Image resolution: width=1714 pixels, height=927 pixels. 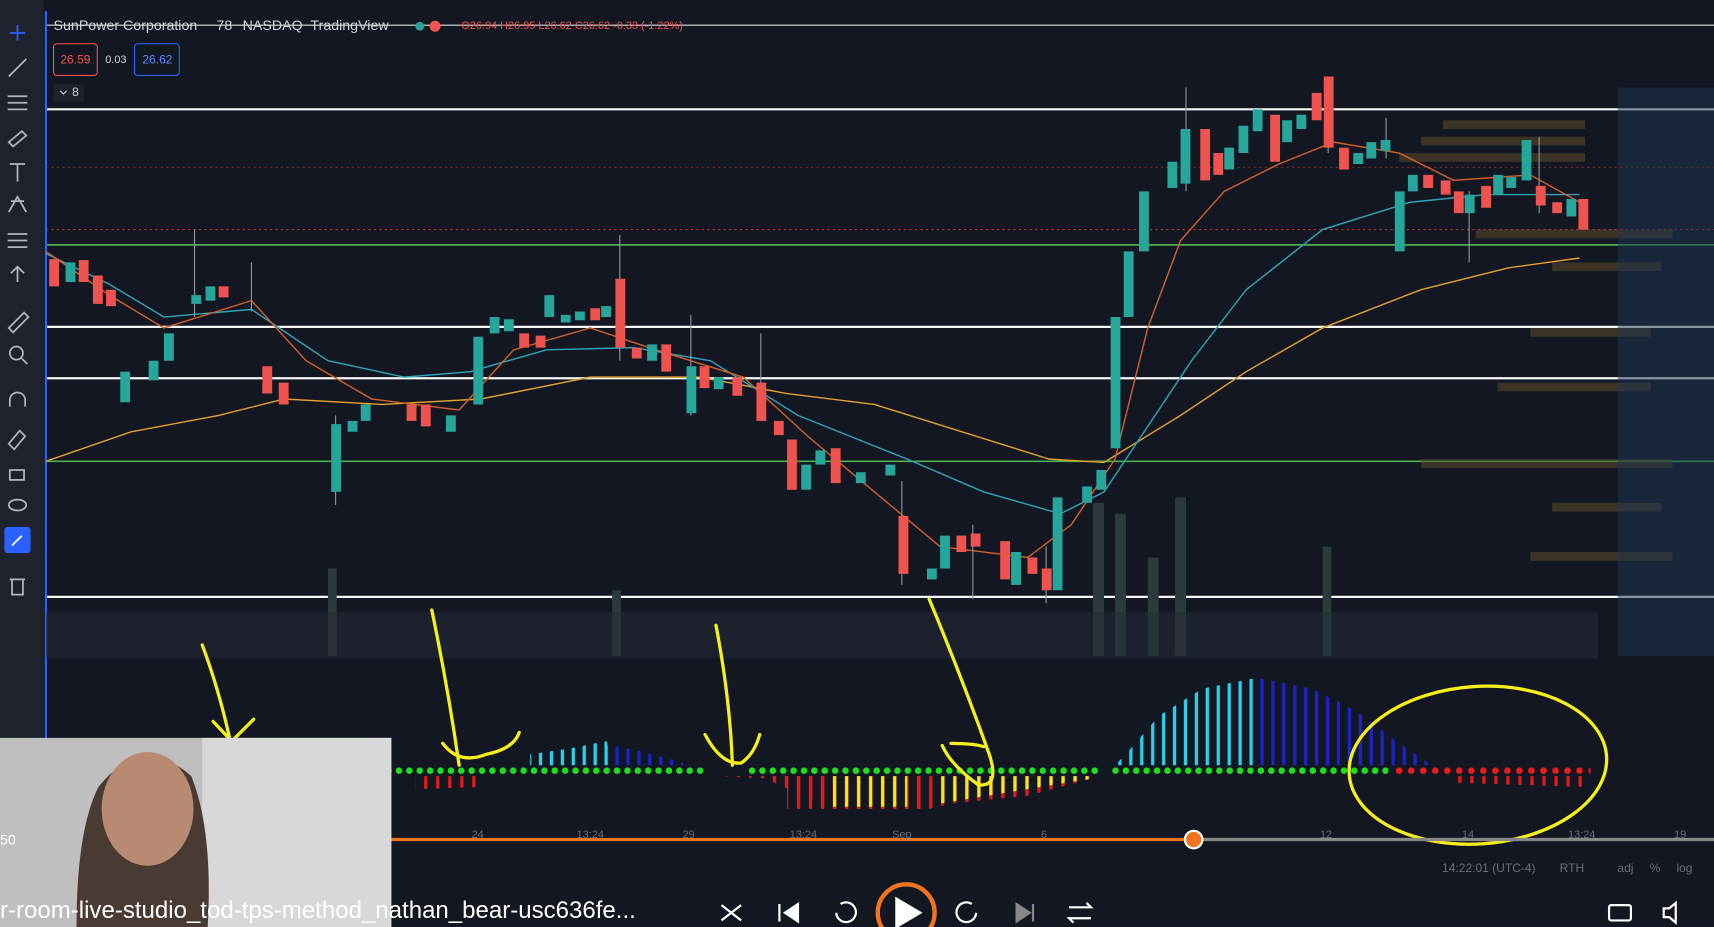 I want to click on interval: 78, so click(x=224, y=26).